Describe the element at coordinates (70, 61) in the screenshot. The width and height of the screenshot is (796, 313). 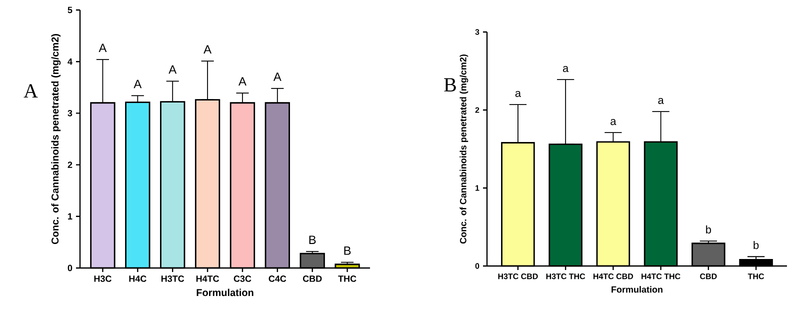
I see `y-tick-label: 4` at that location.